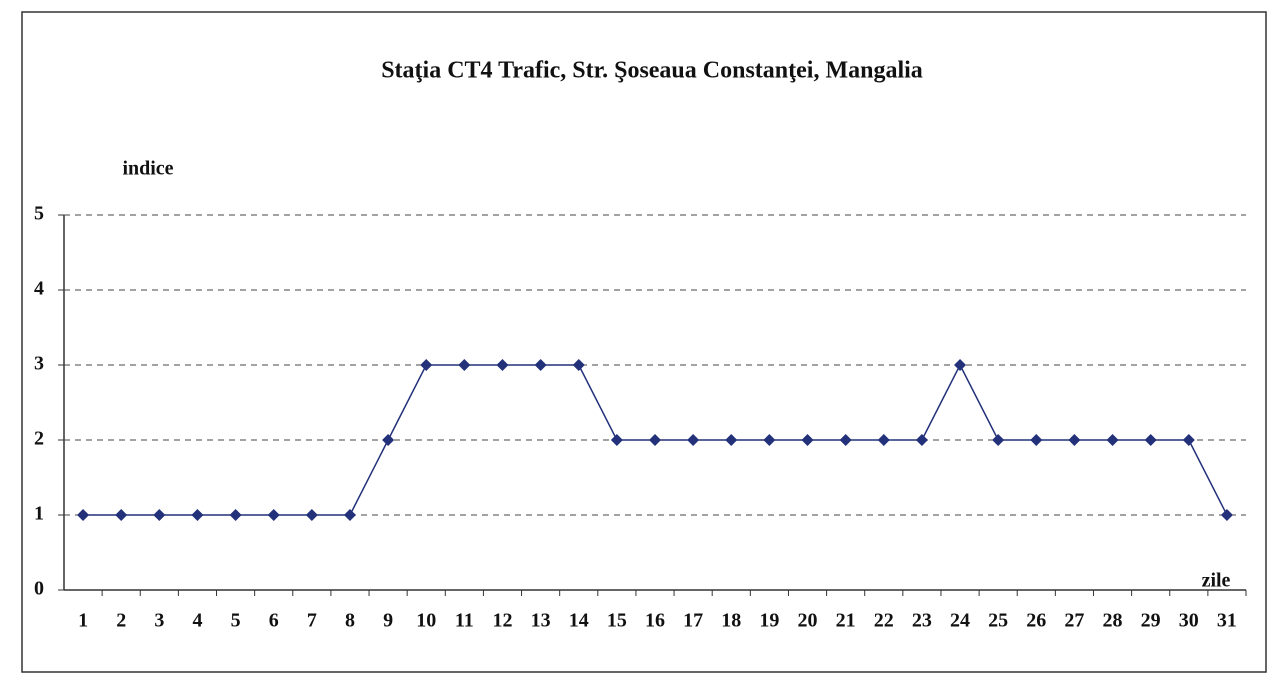 The image size is (1268, 687). I want to click on x-tick-label: 2, so click(121, 621).